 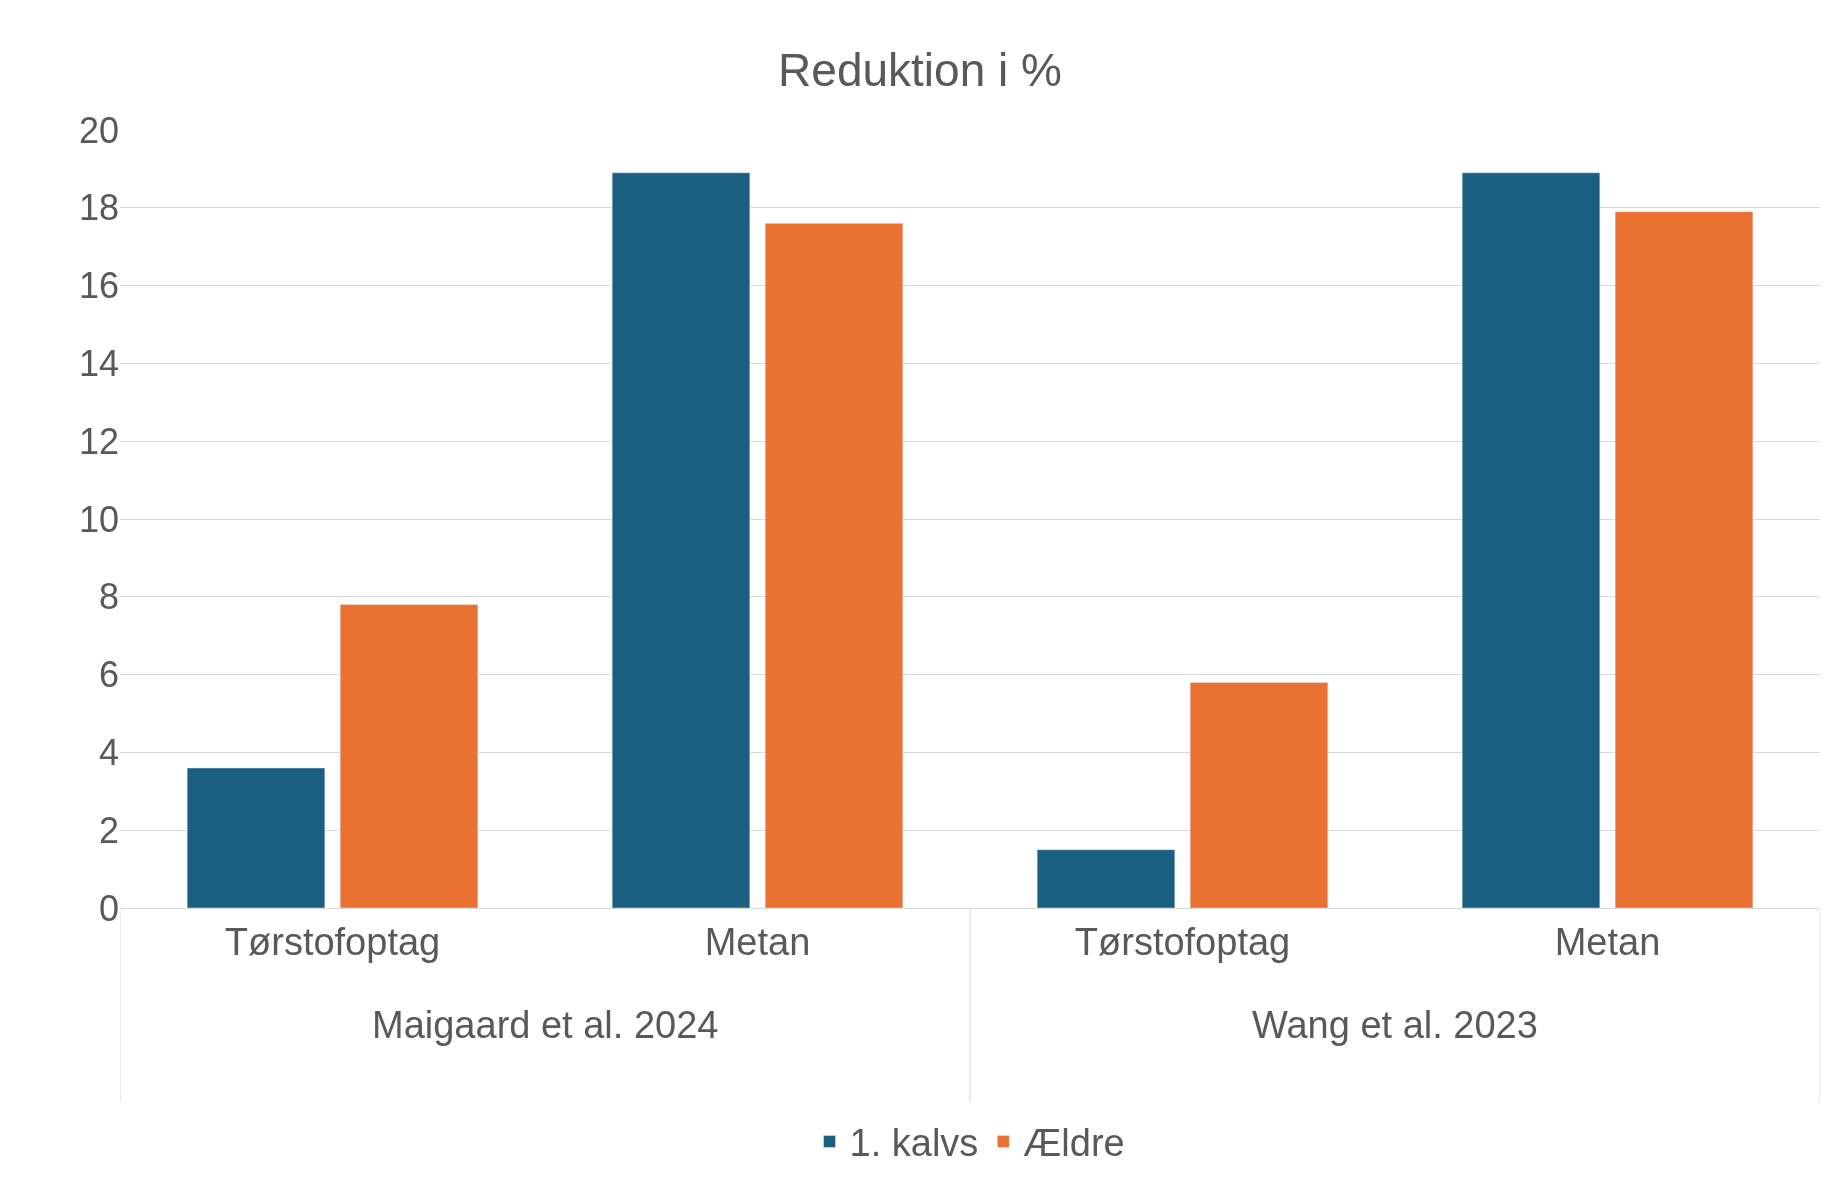 I want to click on y-tick-label: 2, so click(x=108, y=830).